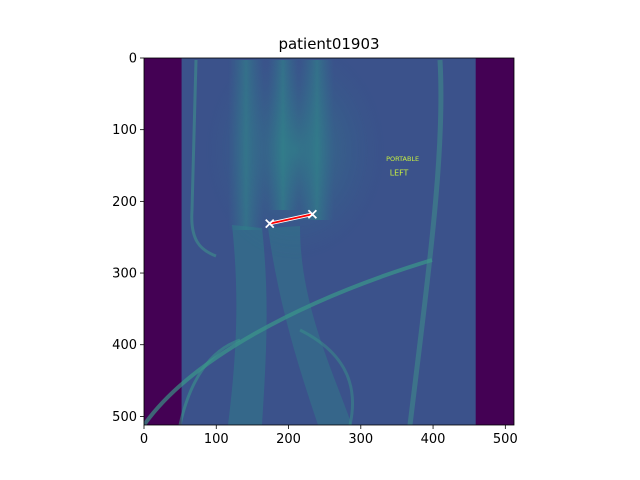 This screenshot has width=640, height=480. What do you see at coordinates (399, 172) in the screenshot?
I see `image-text-left: LEFT` at bounding box center [399, 172].